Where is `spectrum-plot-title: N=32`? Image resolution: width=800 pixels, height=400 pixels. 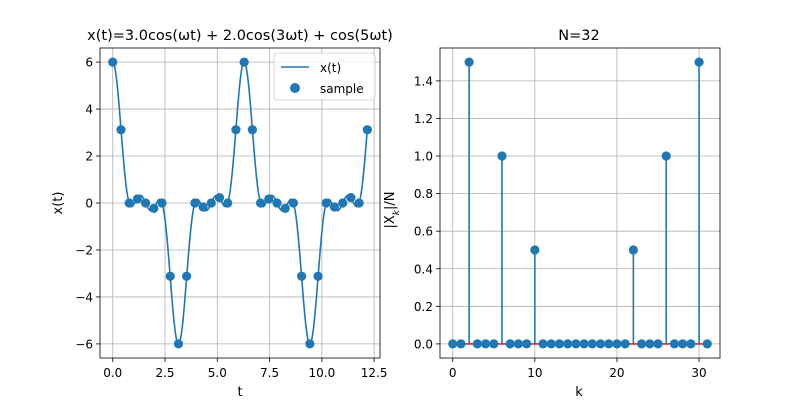 spectrum-plot-title: N=32 is located at coordinates (578, 36).